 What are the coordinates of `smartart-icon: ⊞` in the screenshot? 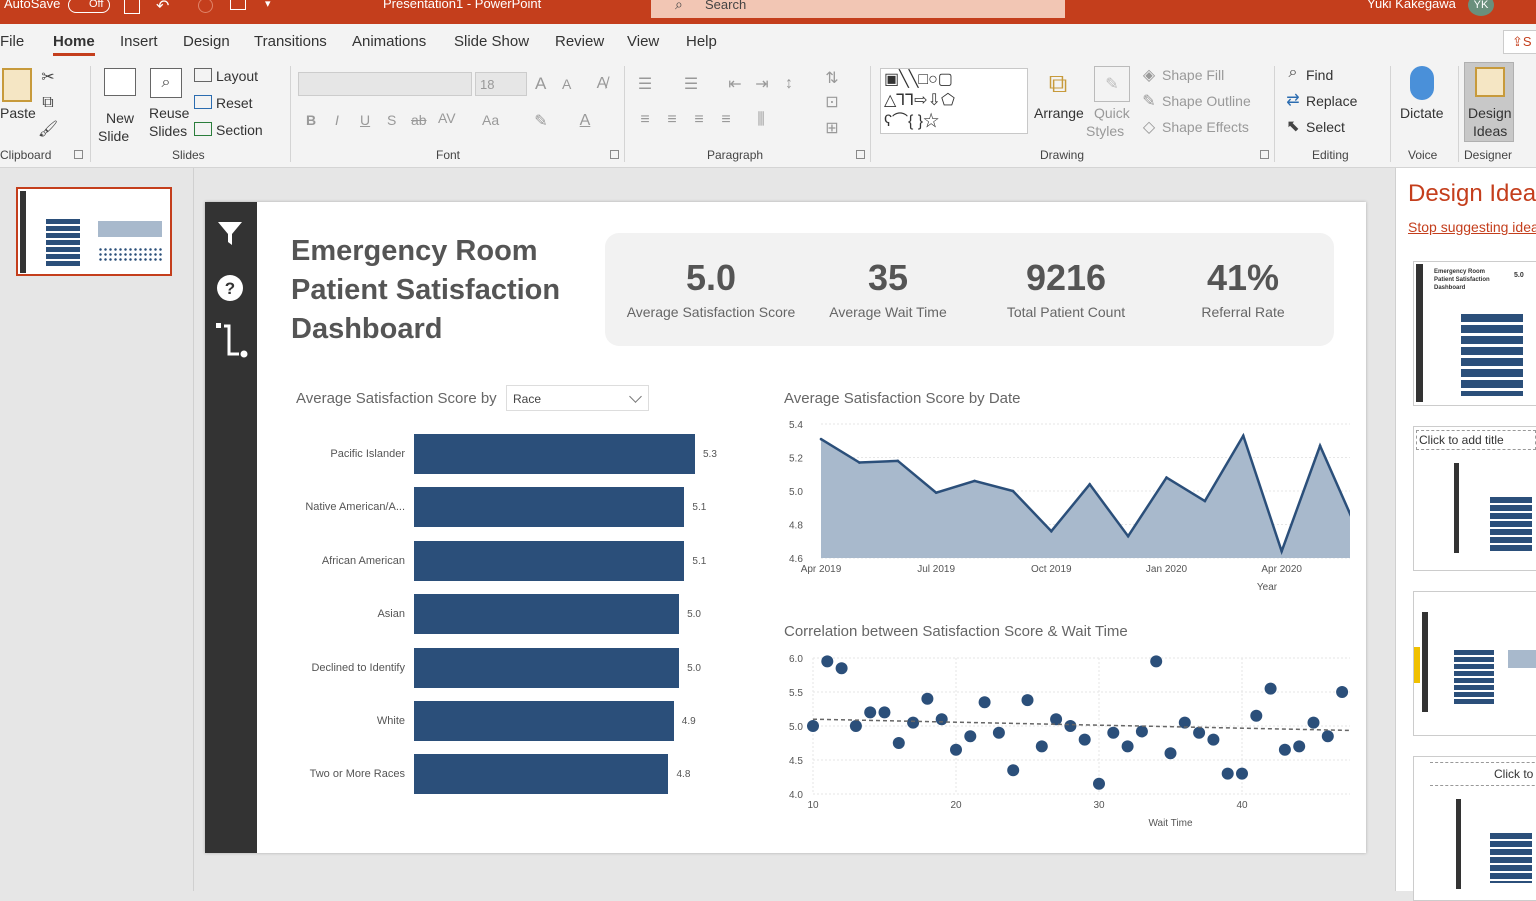 It's located at (832, 128).